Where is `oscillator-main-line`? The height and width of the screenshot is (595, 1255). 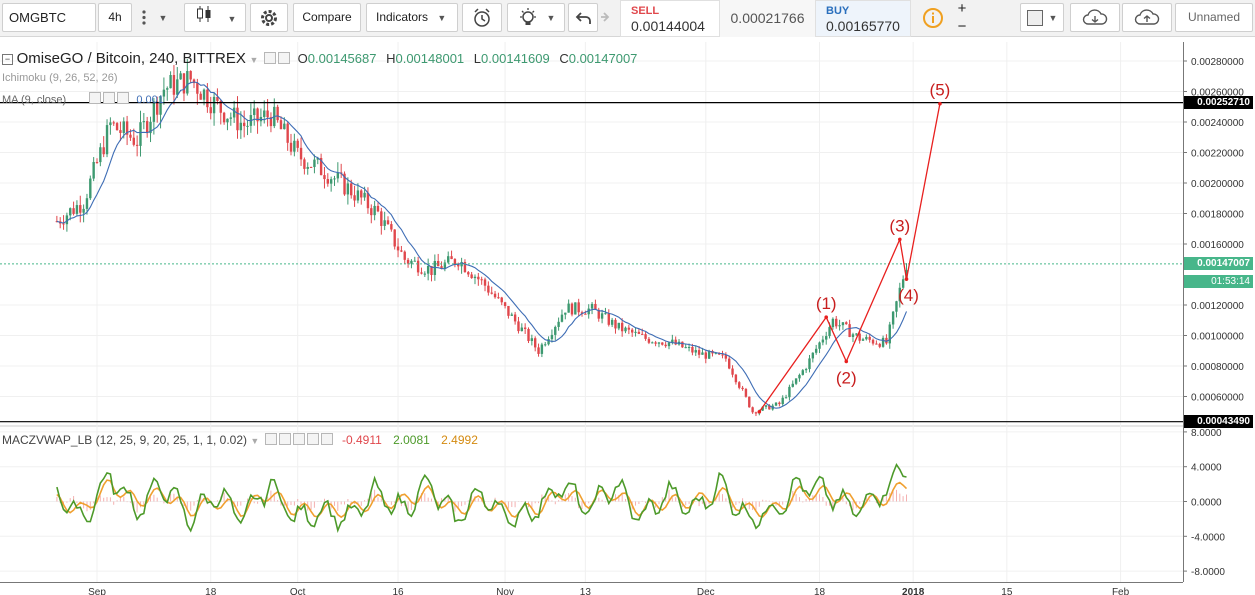
oscillator-main-line is located at coordinates (481, 498).